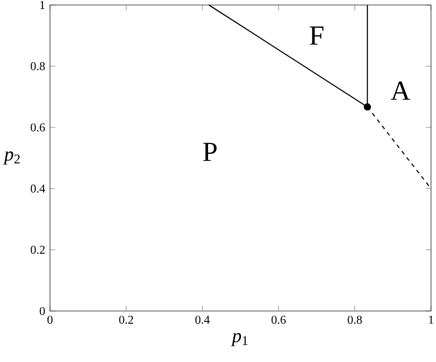 The width and height of the screenshot is (436, 362). I want to click on annotation: F, so click(317, 35).